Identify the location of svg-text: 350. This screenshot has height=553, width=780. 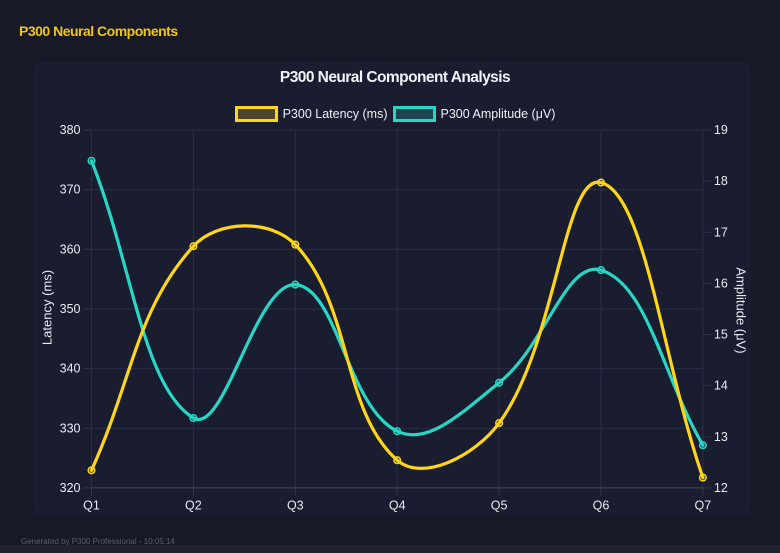
(70, 309).